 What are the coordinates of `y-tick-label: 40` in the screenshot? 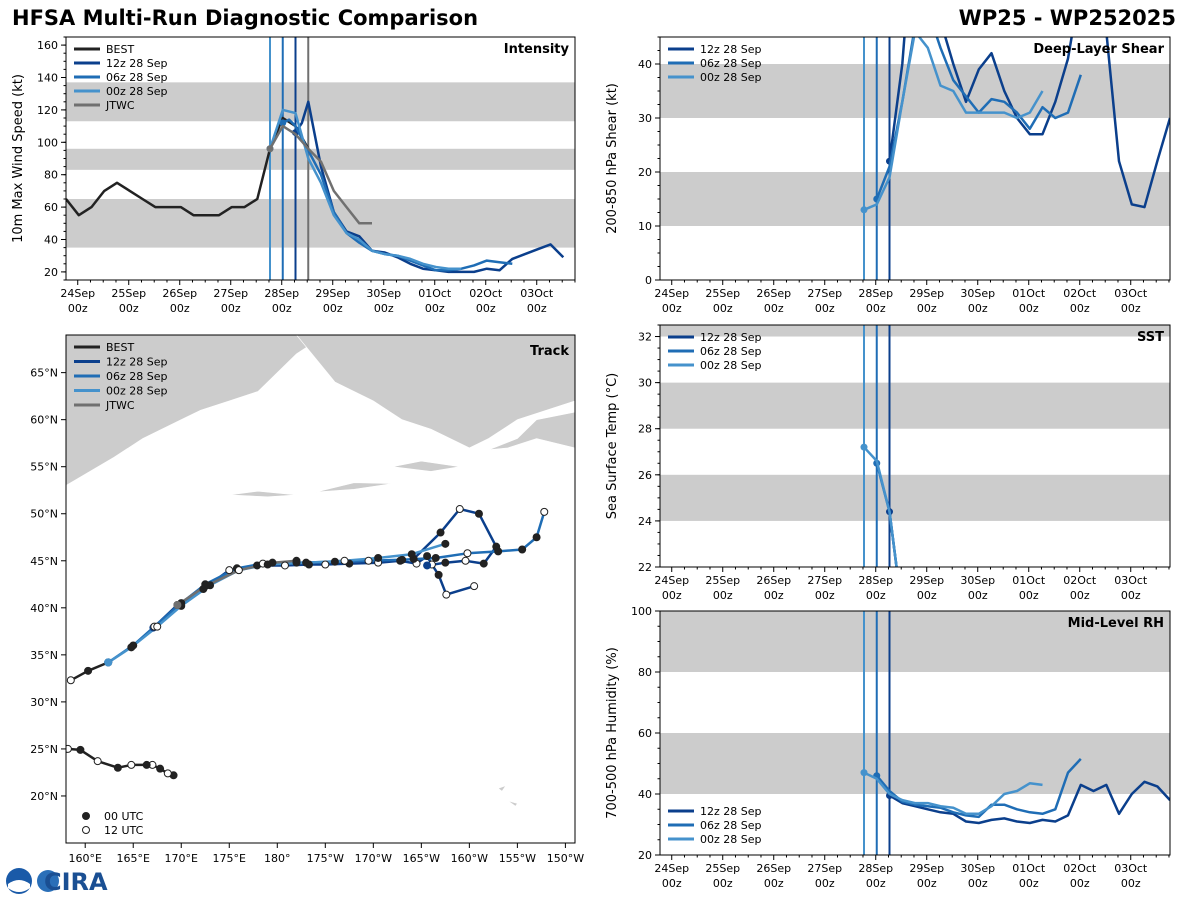 It's located at (645, 794).